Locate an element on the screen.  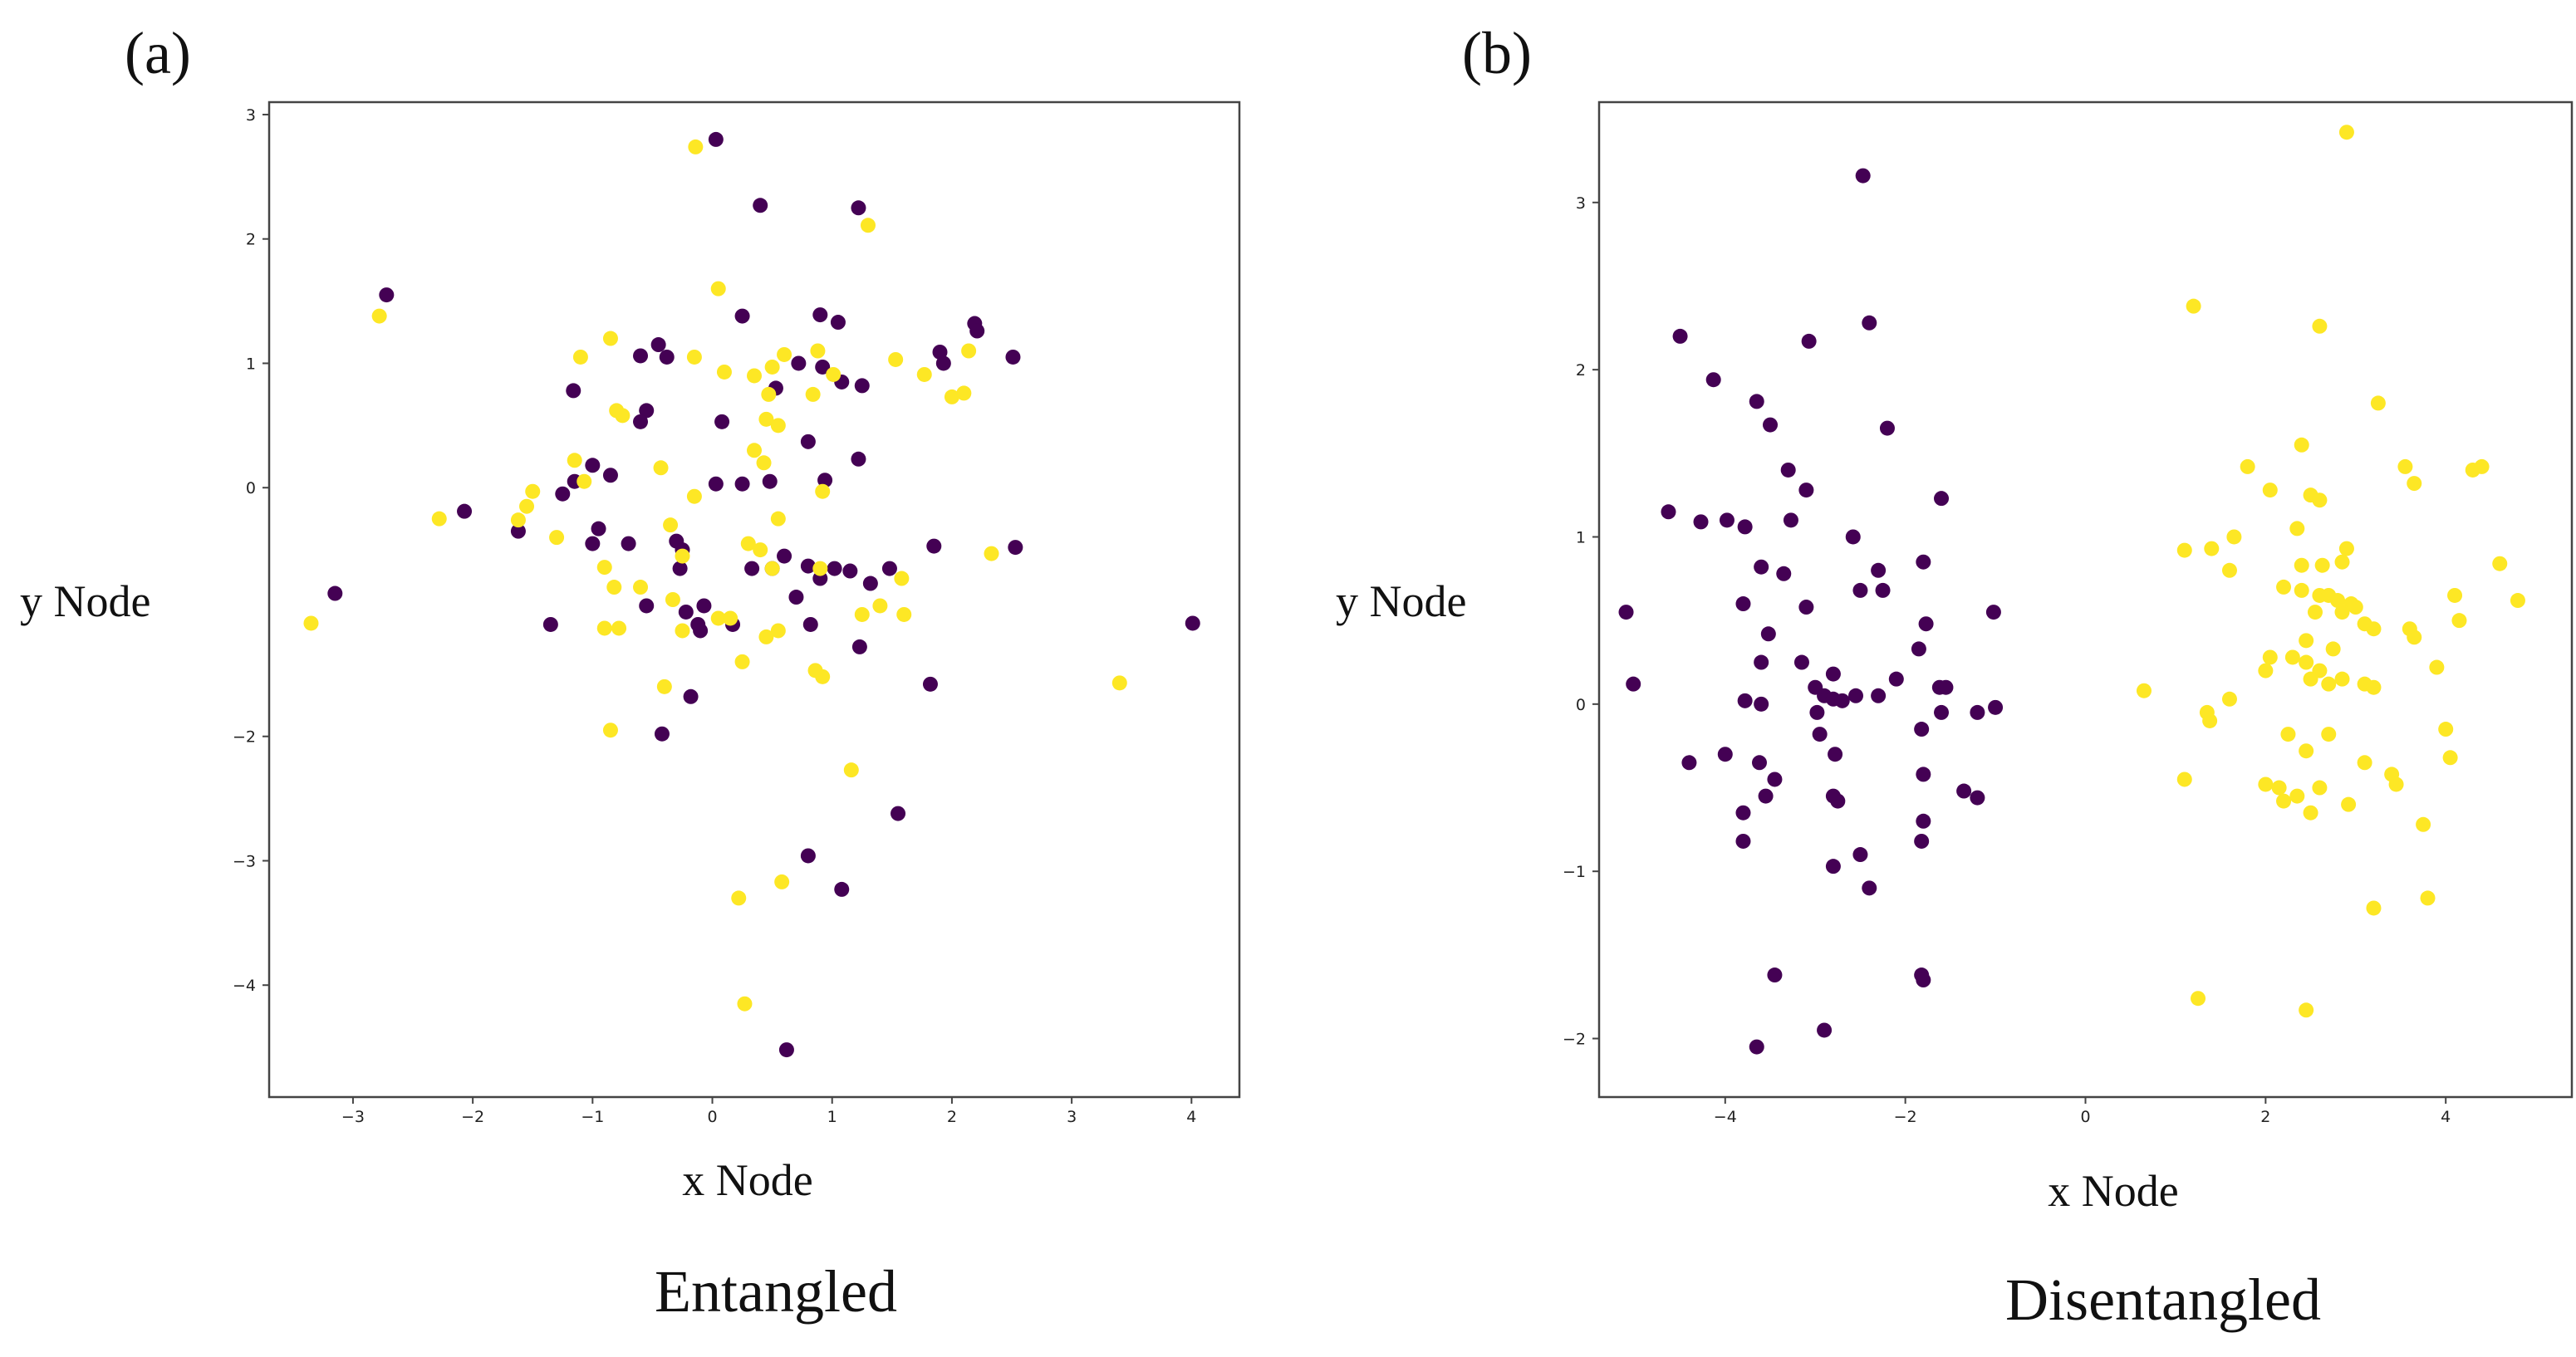
panel-b-y-tick-label: 2 is located at coordinates (1581, 371).